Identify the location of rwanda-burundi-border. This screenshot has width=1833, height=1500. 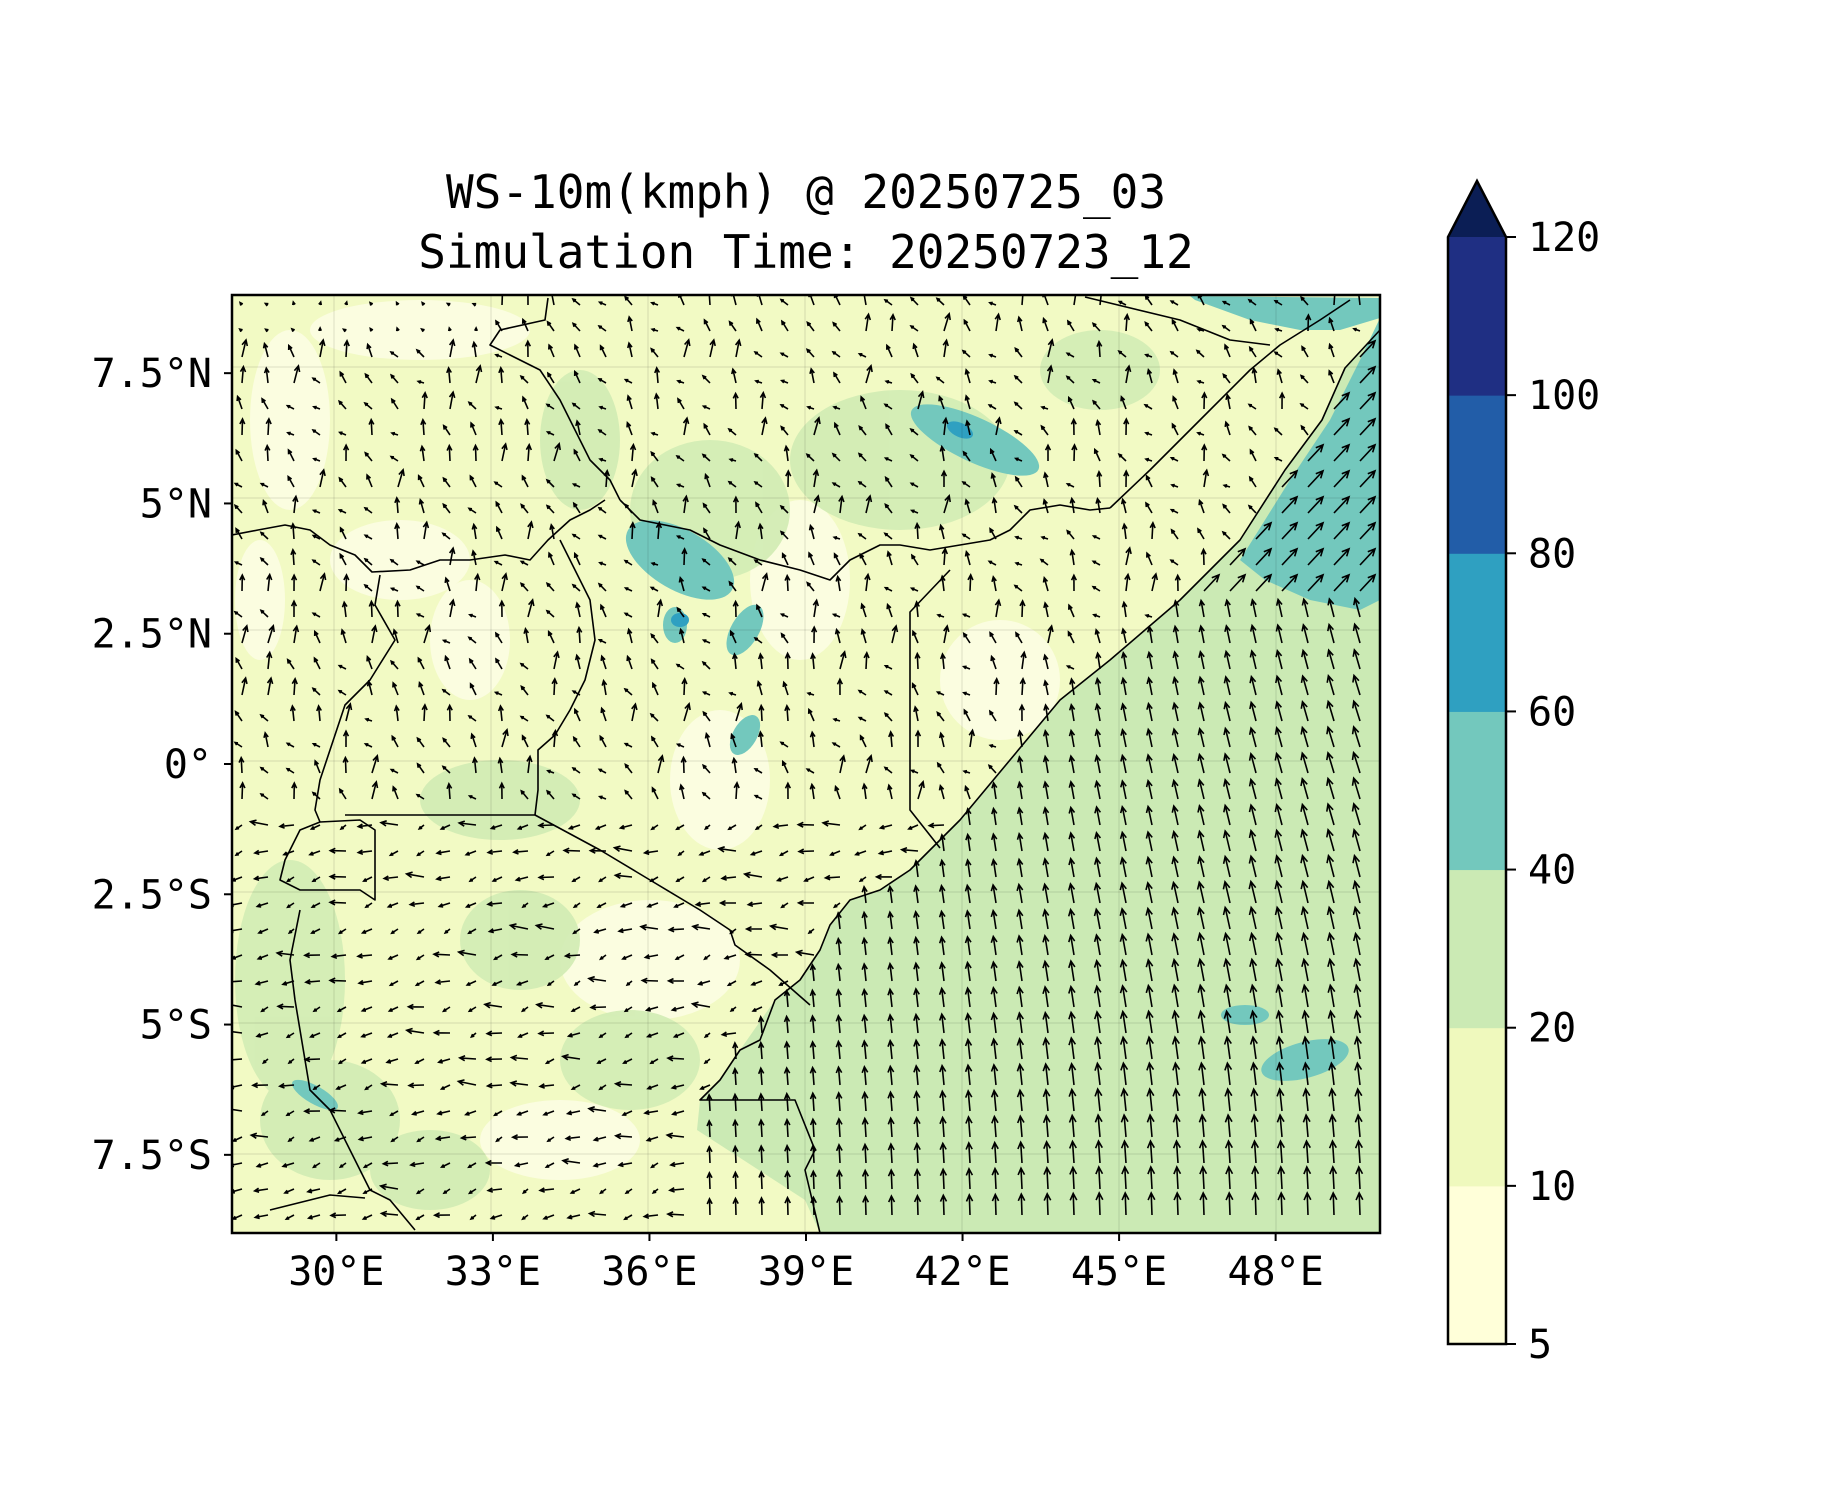
(327, 860).